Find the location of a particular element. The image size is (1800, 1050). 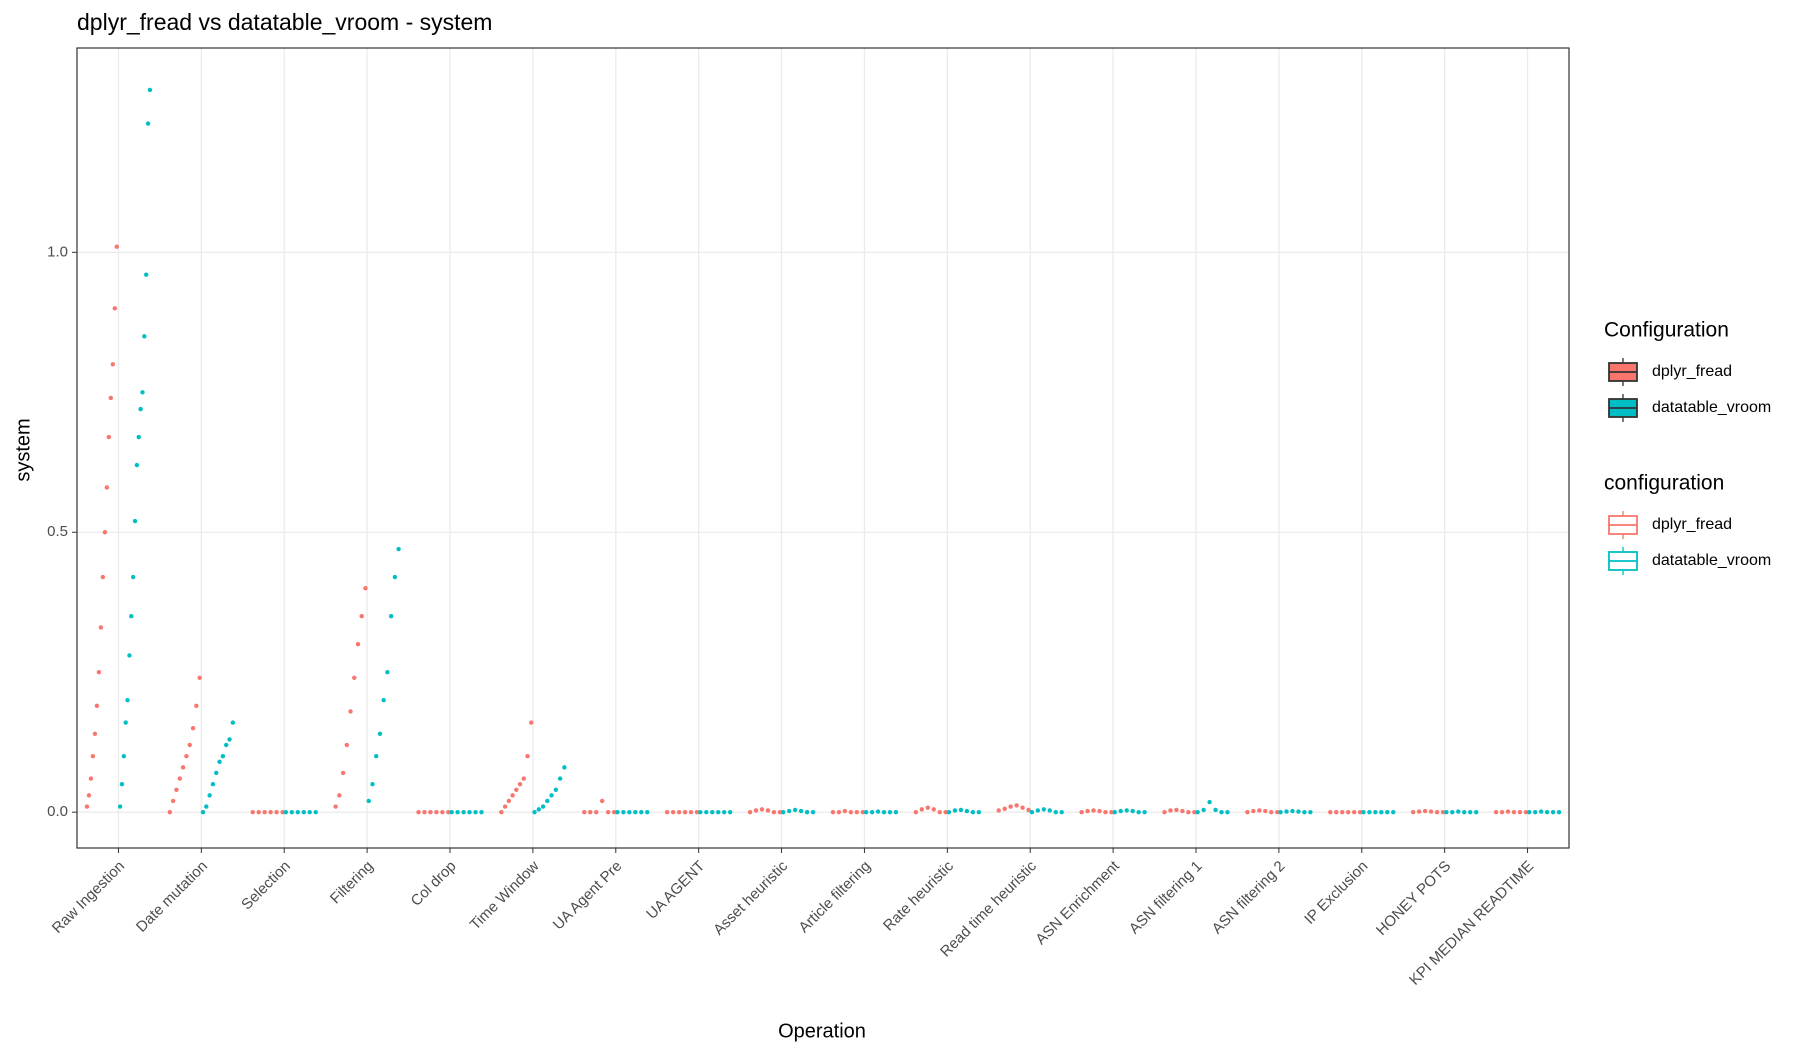

x-axis-title: Operation is located at coordinates (822, 1031).